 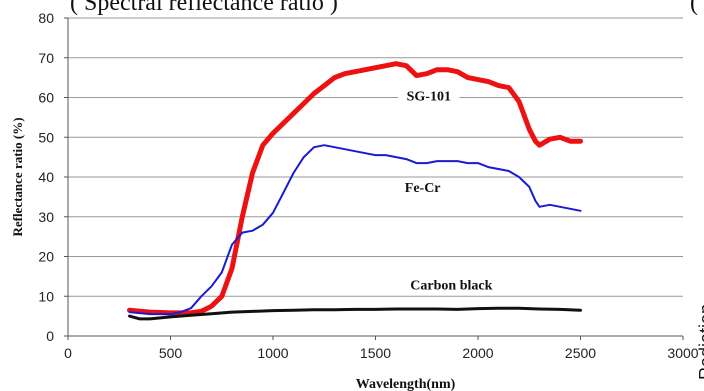 I want to click on x-tick-label-1500: 1500, so click(x=375, y=353).